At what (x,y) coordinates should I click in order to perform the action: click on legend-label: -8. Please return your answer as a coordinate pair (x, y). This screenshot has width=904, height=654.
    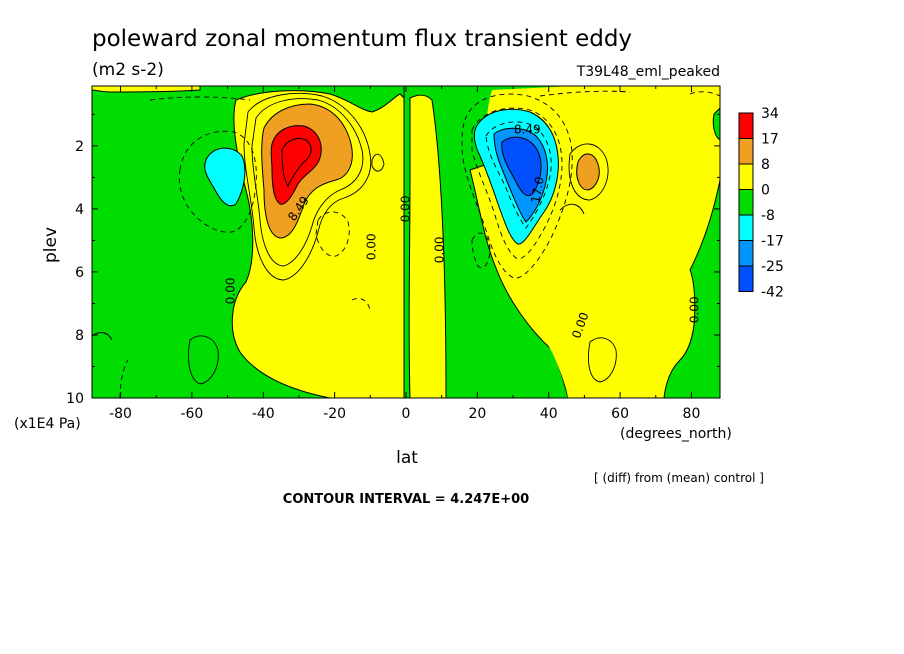
    Looking at the image, I should click on (768, 216).